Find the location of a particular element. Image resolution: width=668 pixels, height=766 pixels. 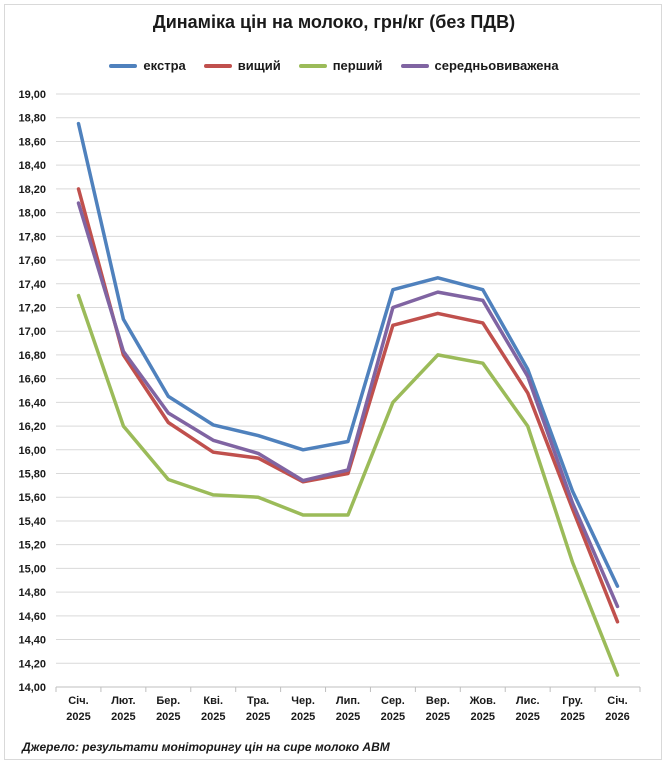

legend-label-pershyi: перший is located at coordinates (357, 65).